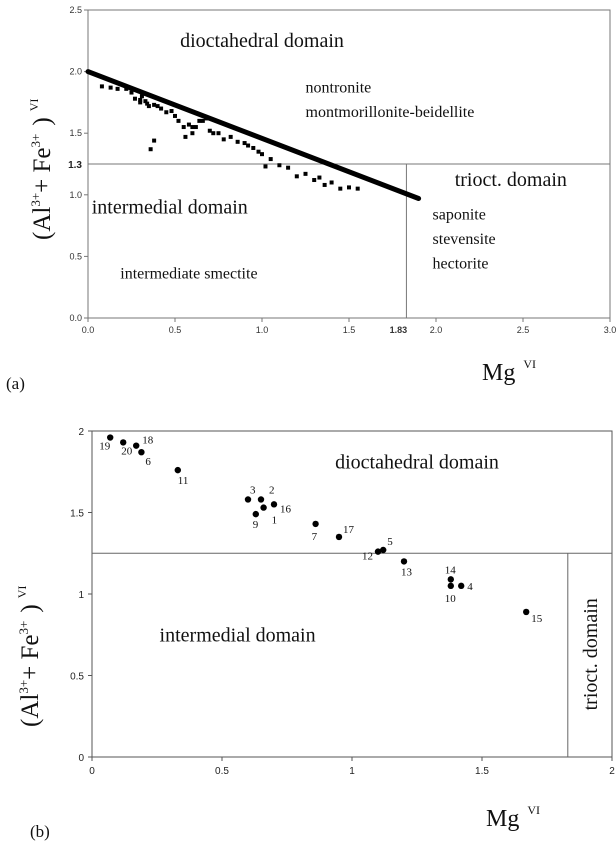  Describe the element at coordinates (81, 432) in the screenshot. I see `y-tick-label: 2` at that location.